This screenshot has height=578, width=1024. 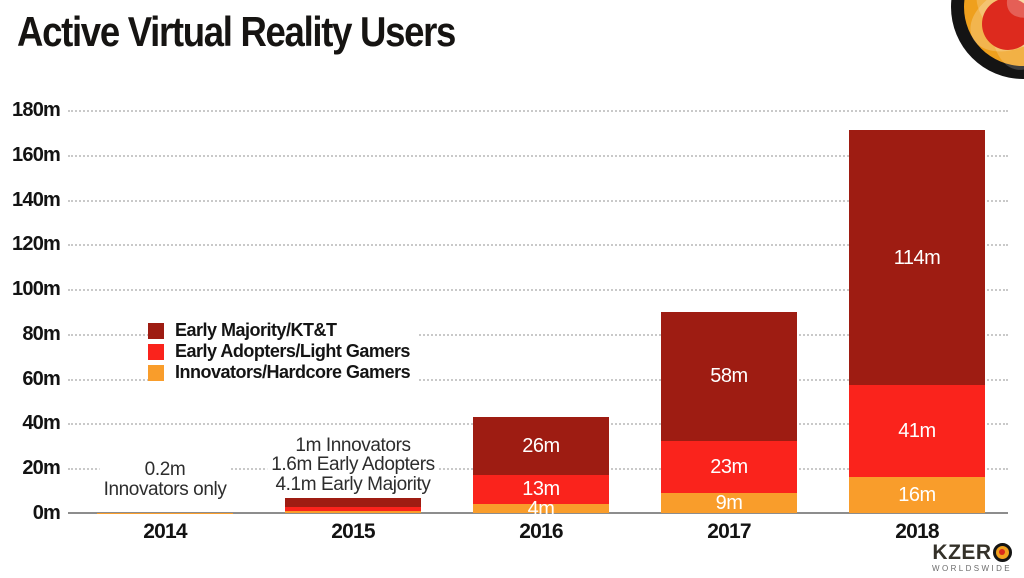 I want to click on annotation-line: 1.6m Early Adopters, so click(x=353, y=464).